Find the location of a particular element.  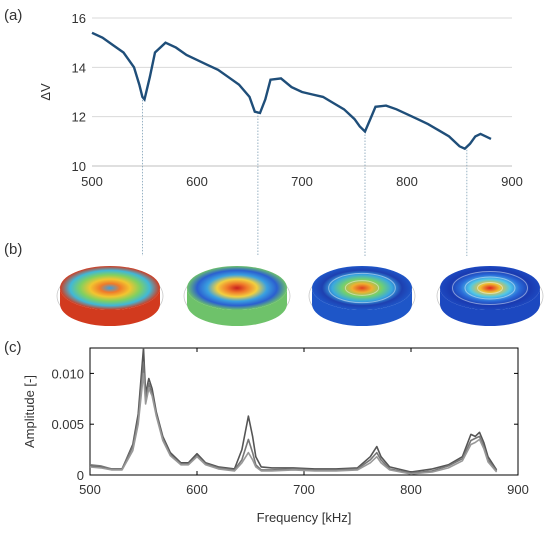

chart-c-x-tick-label: 500 is located at coordinates (90, 489).